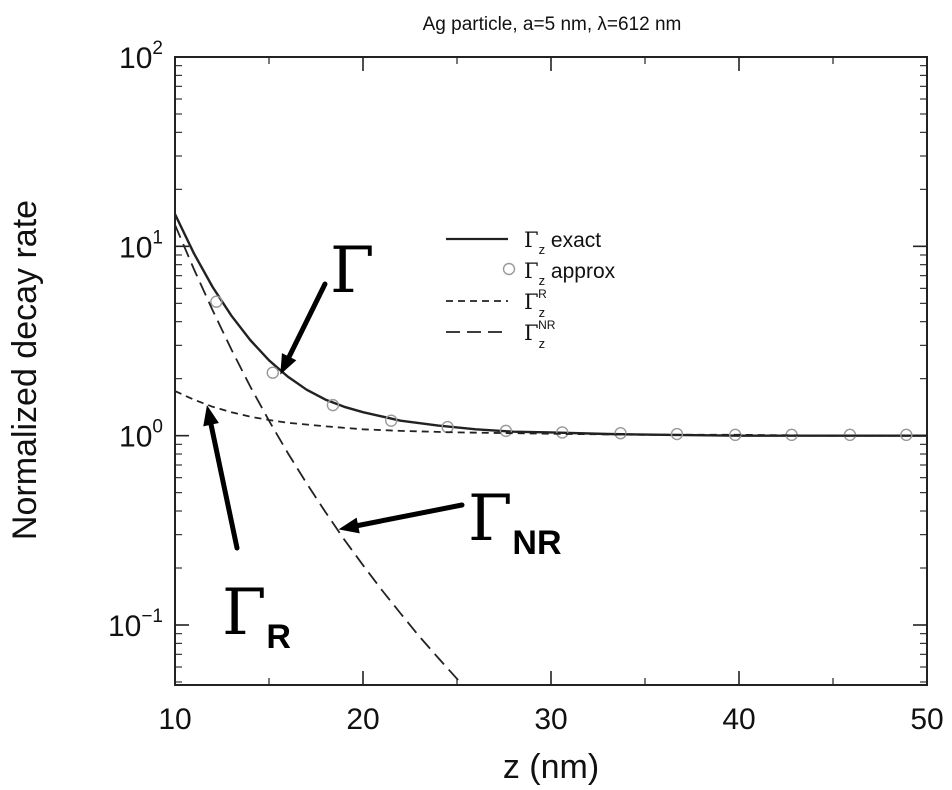  What do you see at coordinates (580, 271) in the screenshot?
I see `legend-suffix: approx` at bounding box center [580, 271].